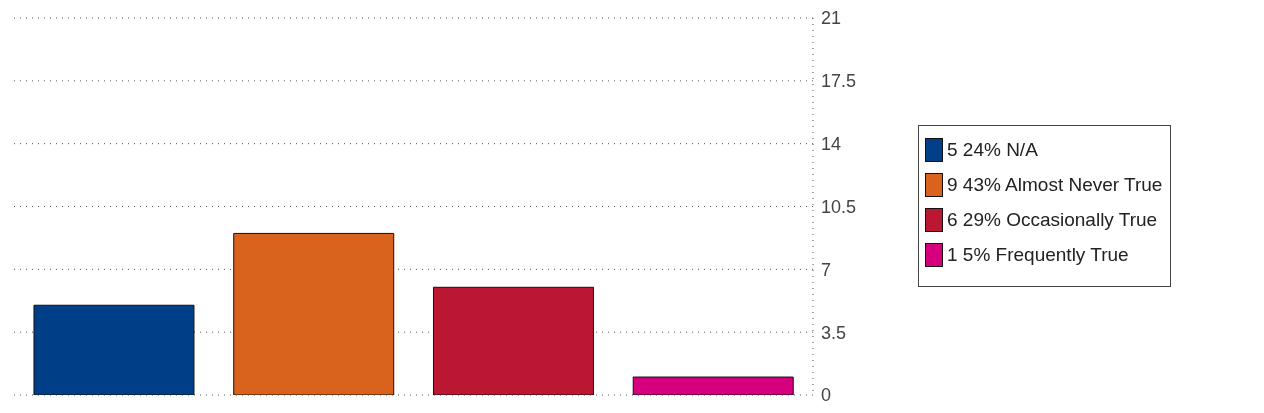  What do you see at coordinates (992, 149) in the screenshot?
I see `legend-label: 5 24% N/A` at bounding box center [992, 149].